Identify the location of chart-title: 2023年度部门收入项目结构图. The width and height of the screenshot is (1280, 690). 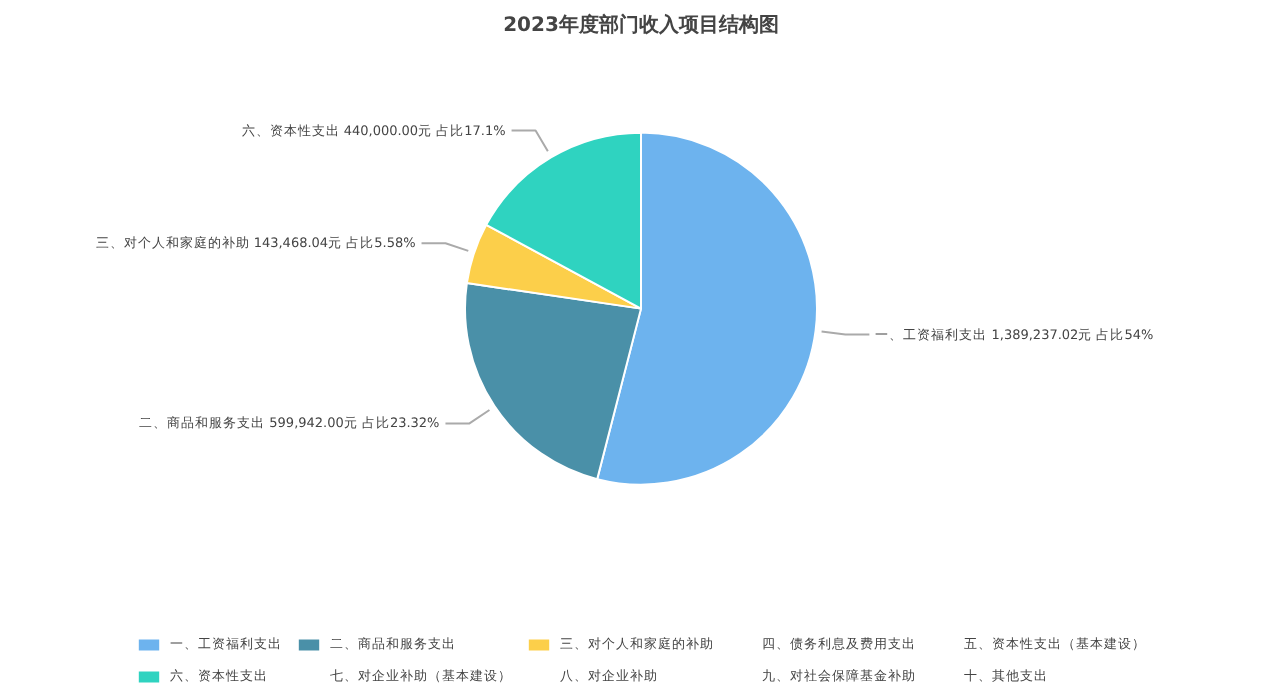
(641, 25).